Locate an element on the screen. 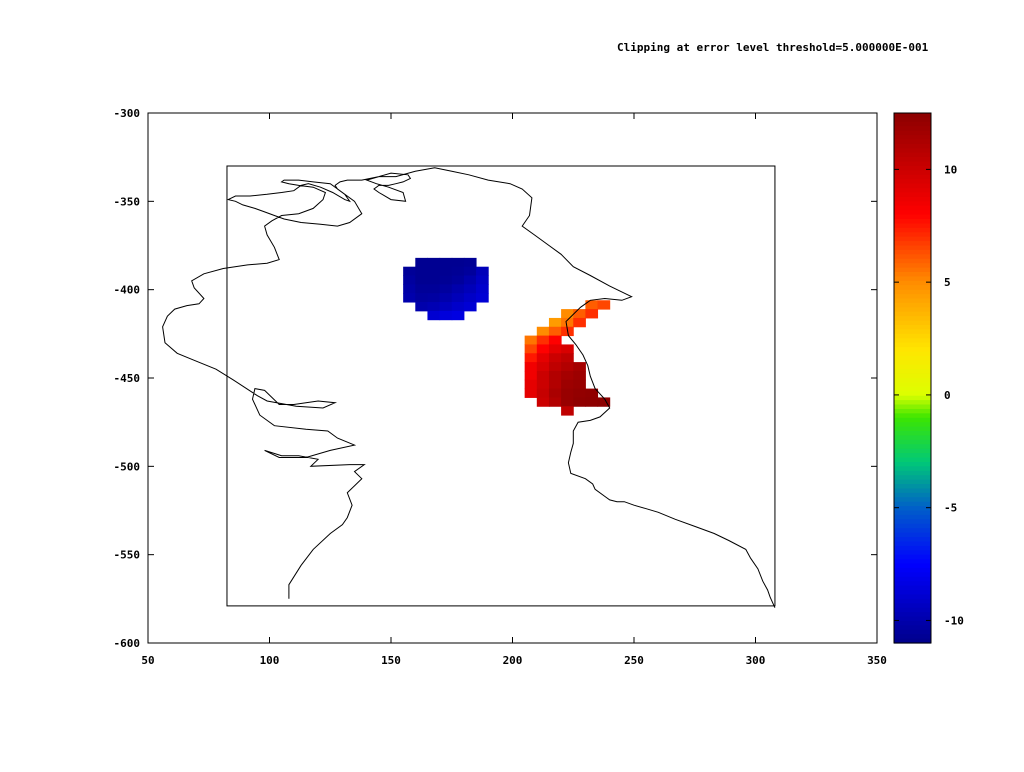  colorbar-tick-label: 0 is located at coordinates (947, 395).